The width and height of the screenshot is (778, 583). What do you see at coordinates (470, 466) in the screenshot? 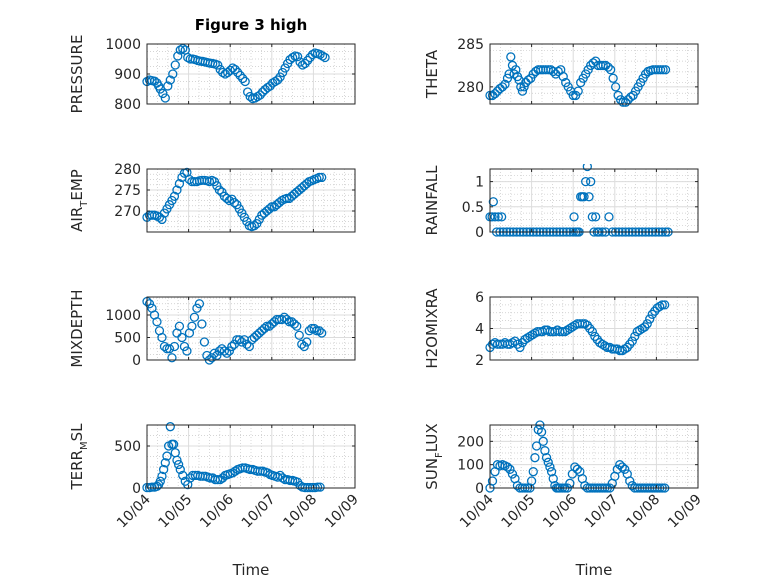
I see `y-tick-label: 100` at bounding box center [470, 466].